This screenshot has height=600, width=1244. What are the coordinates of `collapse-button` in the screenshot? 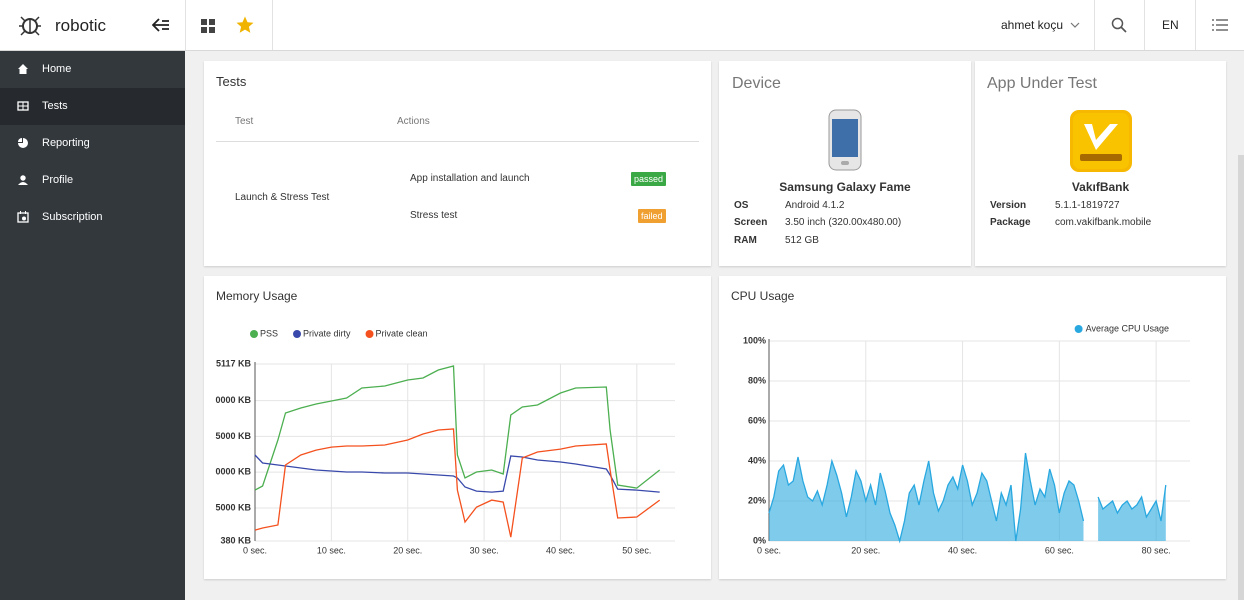 It's located at (161, 25).